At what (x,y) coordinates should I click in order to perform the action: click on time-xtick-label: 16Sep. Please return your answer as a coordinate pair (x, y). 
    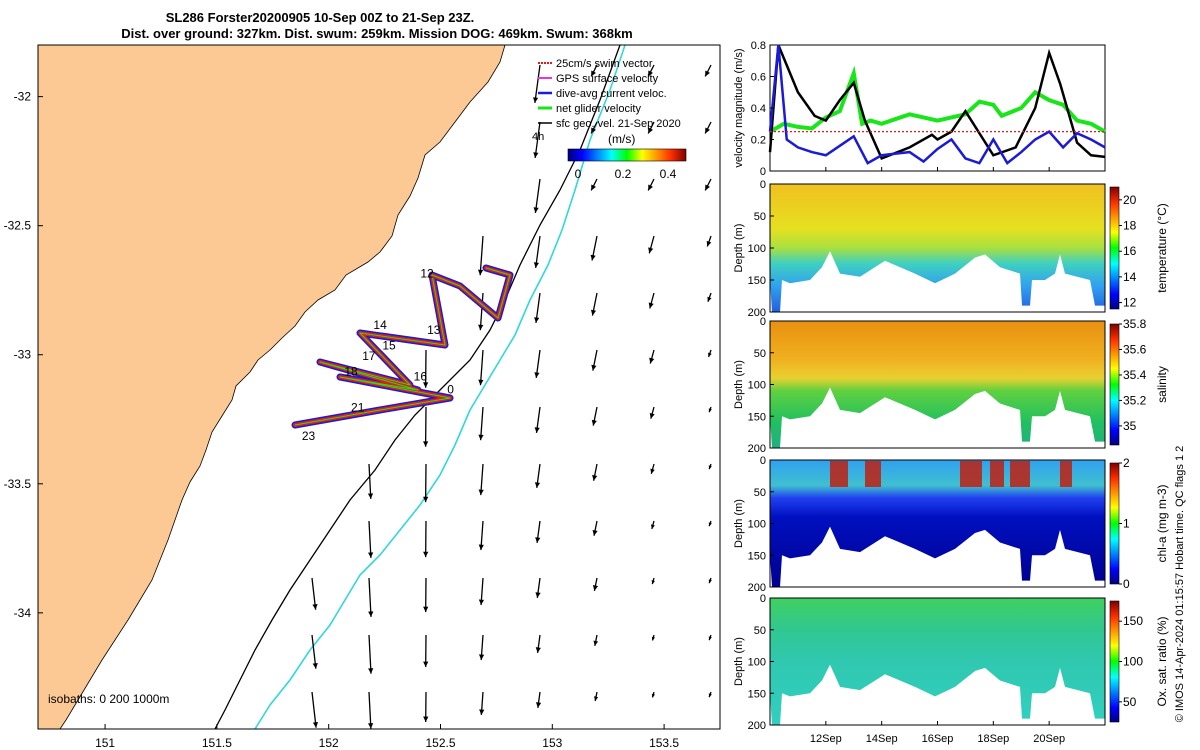
    Looking at the image, I should click on (938, 739).